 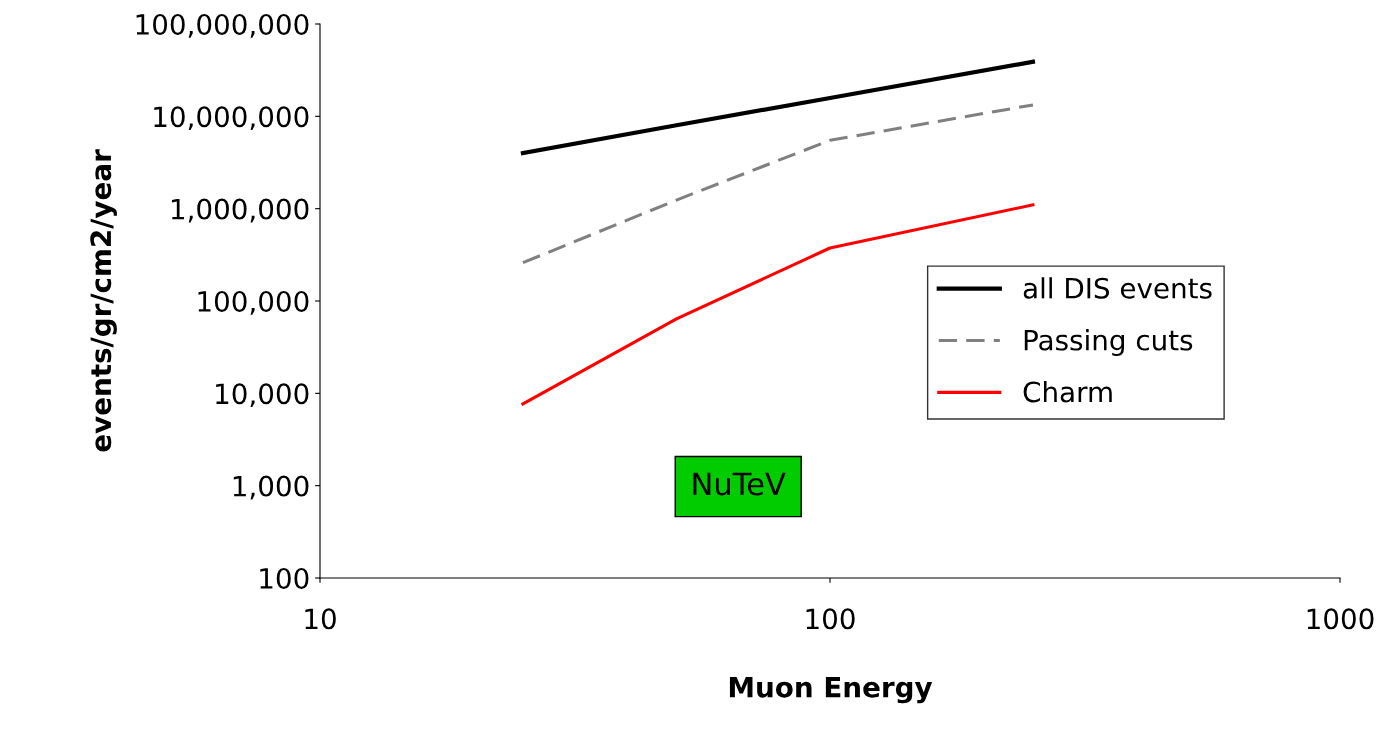 What do you see at coordinates (240, 210) in the screenshot?
I see `y-tick-label: 1,000,000` at bounding box center [240, 210].